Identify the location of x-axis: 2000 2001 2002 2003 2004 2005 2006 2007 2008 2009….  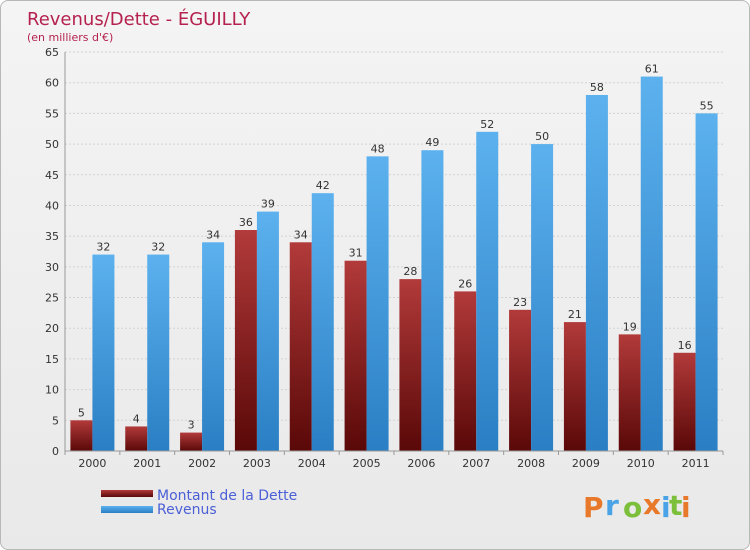
(394, 460).